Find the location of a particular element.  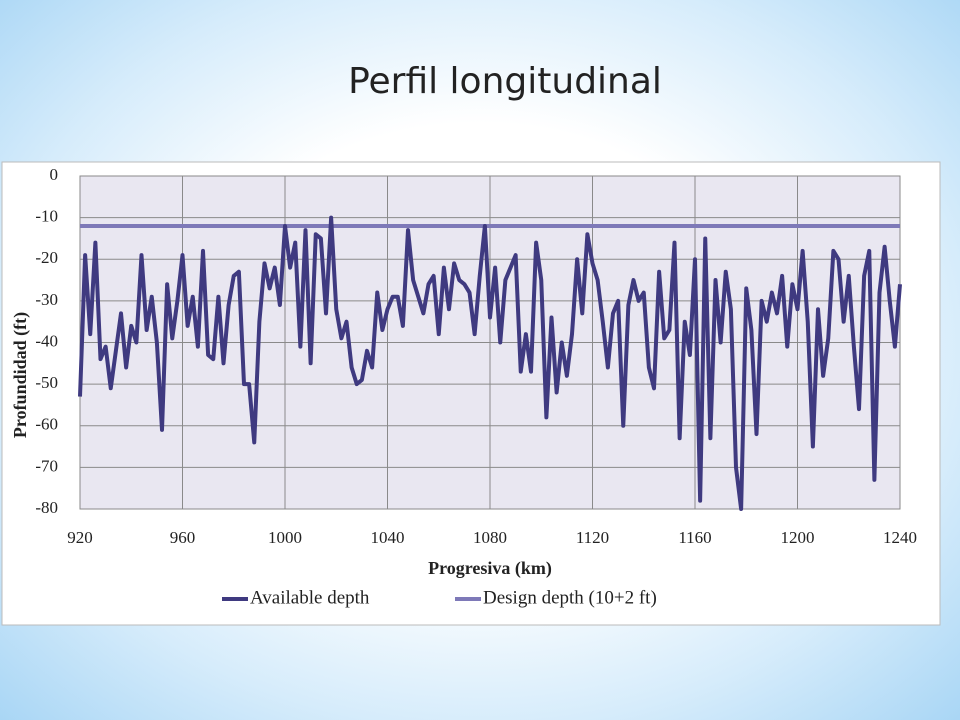

x-tick-label: 1120 is located at coordinates (592, 537).